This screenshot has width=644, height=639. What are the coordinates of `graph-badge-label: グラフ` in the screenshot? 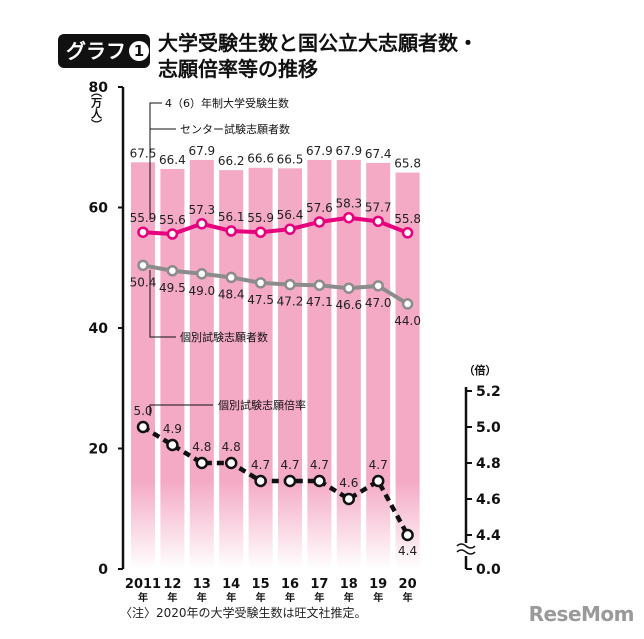 It's located at (96, 51).